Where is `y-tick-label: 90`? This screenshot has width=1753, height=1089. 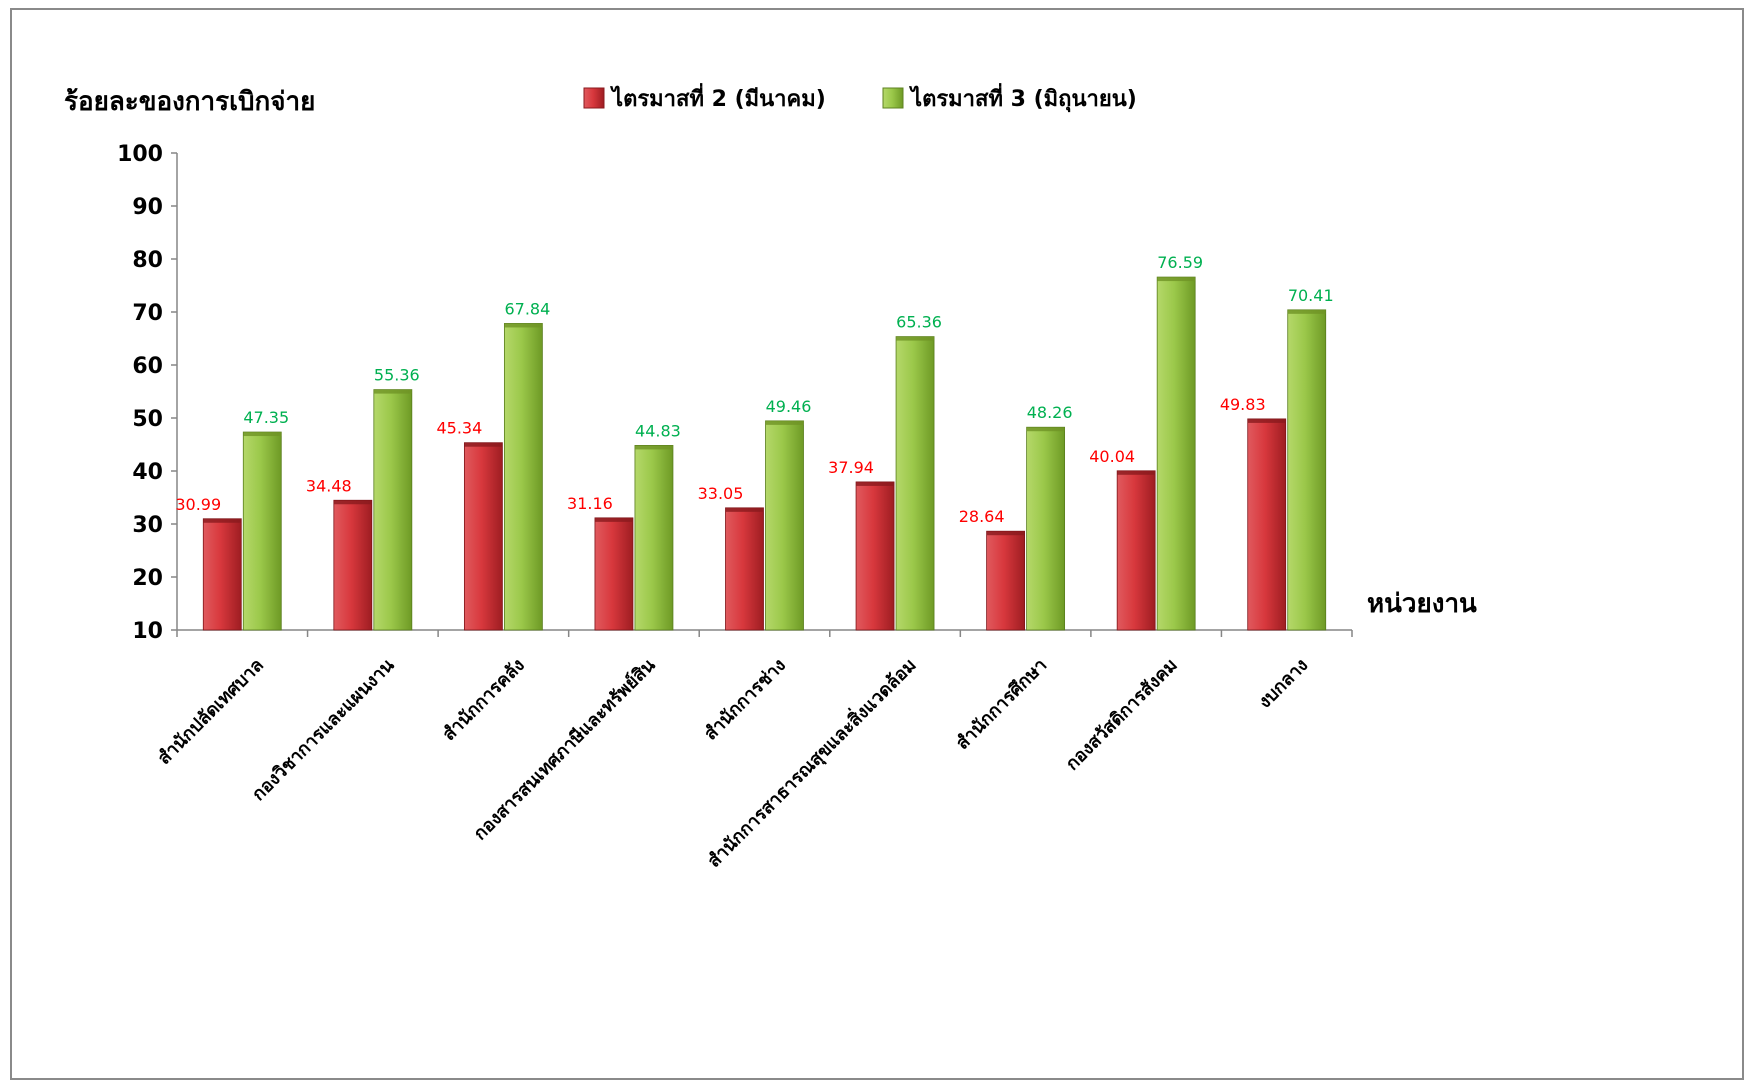
y-tick-label: 90 is located at coordinates (147, 207).